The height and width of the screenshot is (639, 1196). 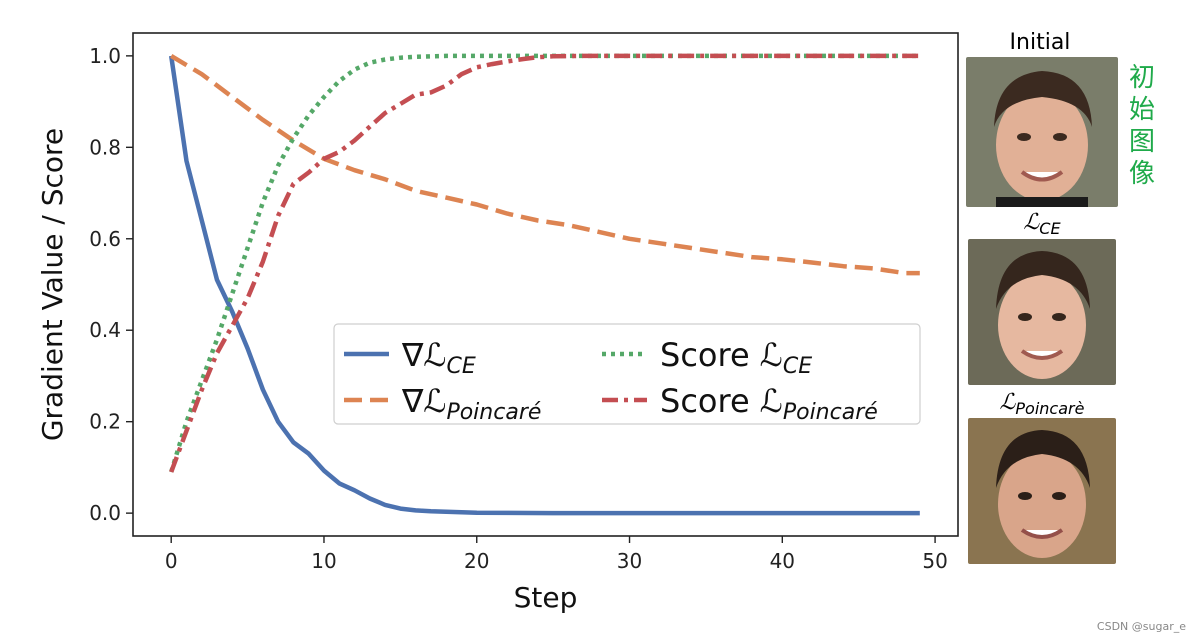 I want to click on x-axis-label: Step, so click(x=546, y=597).